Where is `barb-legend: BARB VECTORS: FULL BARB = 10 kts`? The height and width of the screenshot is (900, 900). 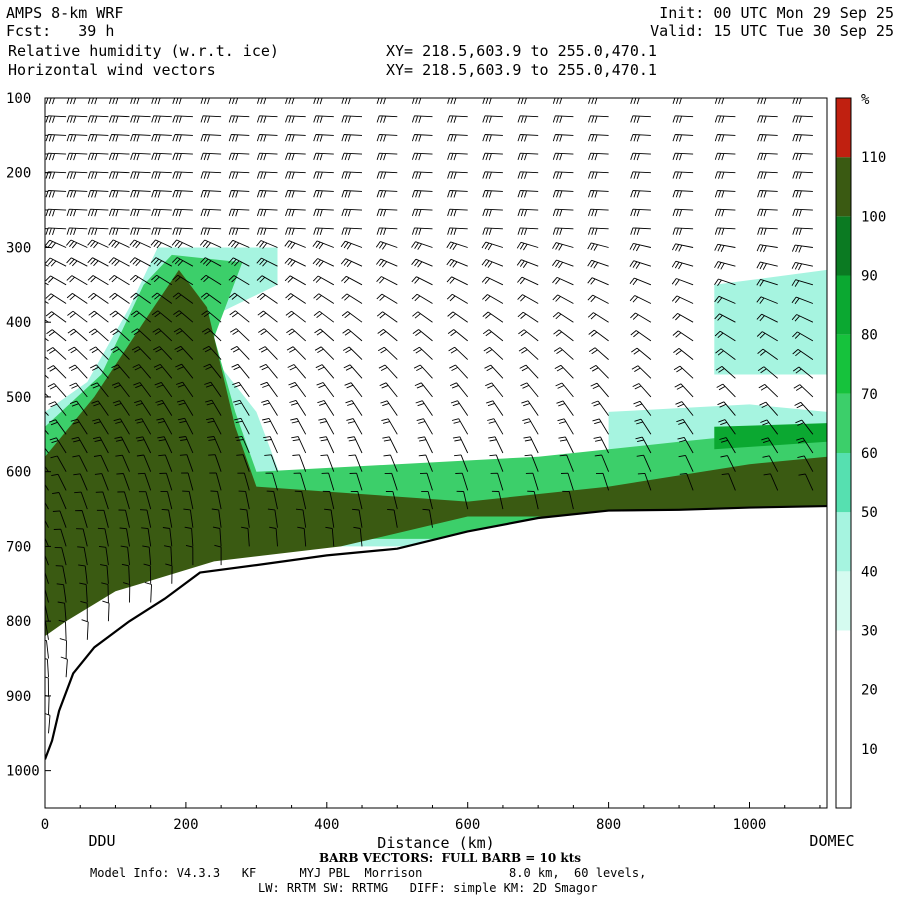
barb-legend: BARB VECTORS: FULL BARB = 10 kts is located at coordinates (450, 858).